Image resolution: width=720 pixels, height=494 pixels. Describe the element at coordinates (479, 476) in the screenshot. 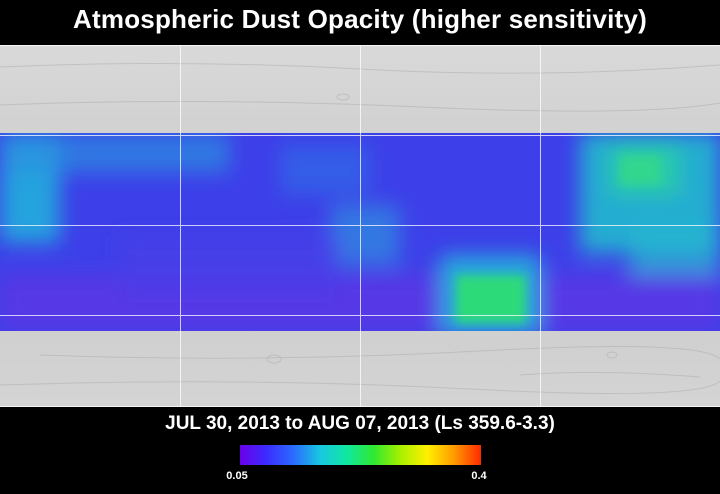

I see `colorbar-max-label: 0.4` at that location.